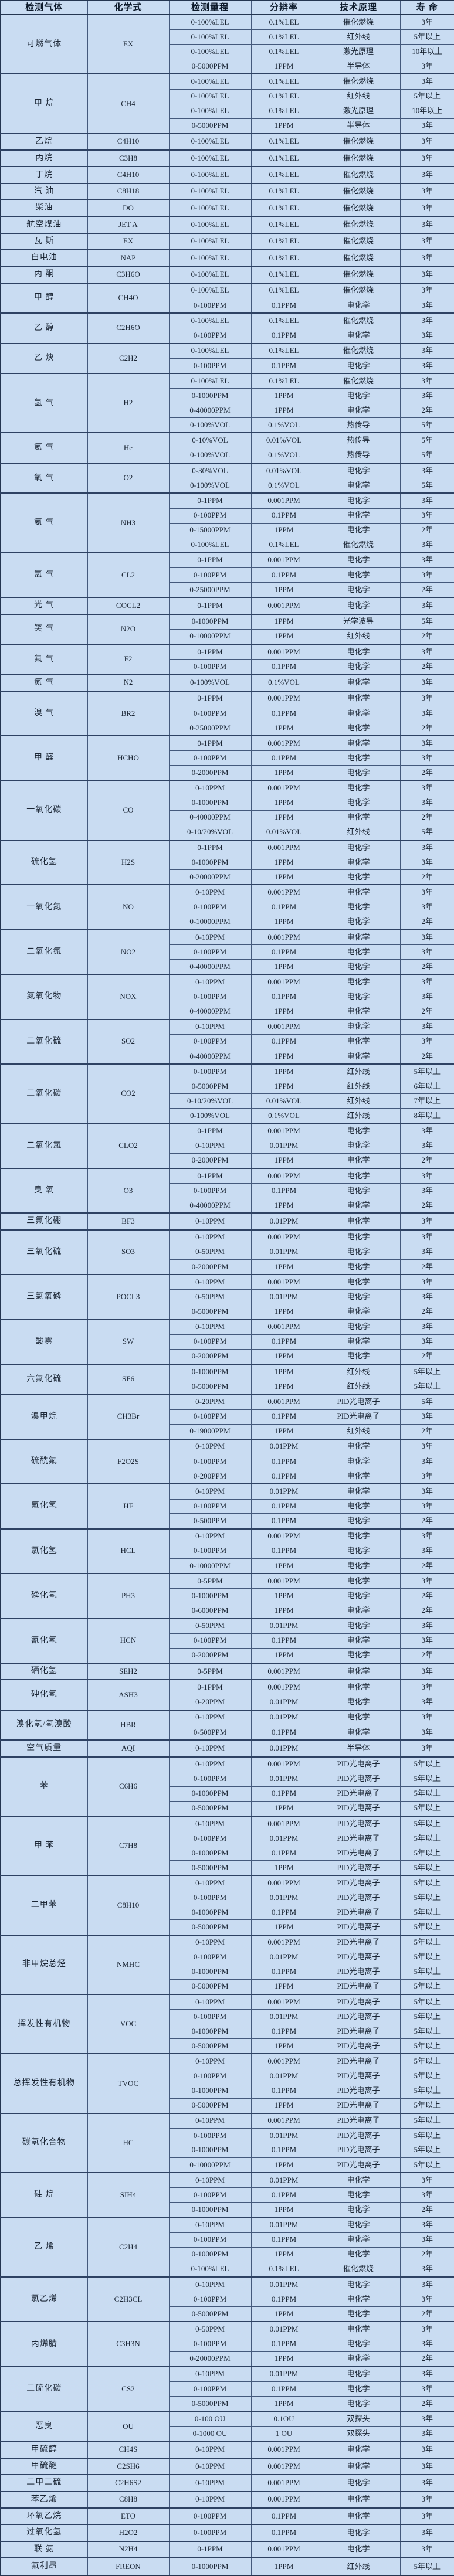 The width and height of the screenshot is (454, 2576). Describe the element at coordinates (227, 1703) in the screenshot. I see `table-row: 0-20PPM 0.01PPM 电化学 3年` at that location.